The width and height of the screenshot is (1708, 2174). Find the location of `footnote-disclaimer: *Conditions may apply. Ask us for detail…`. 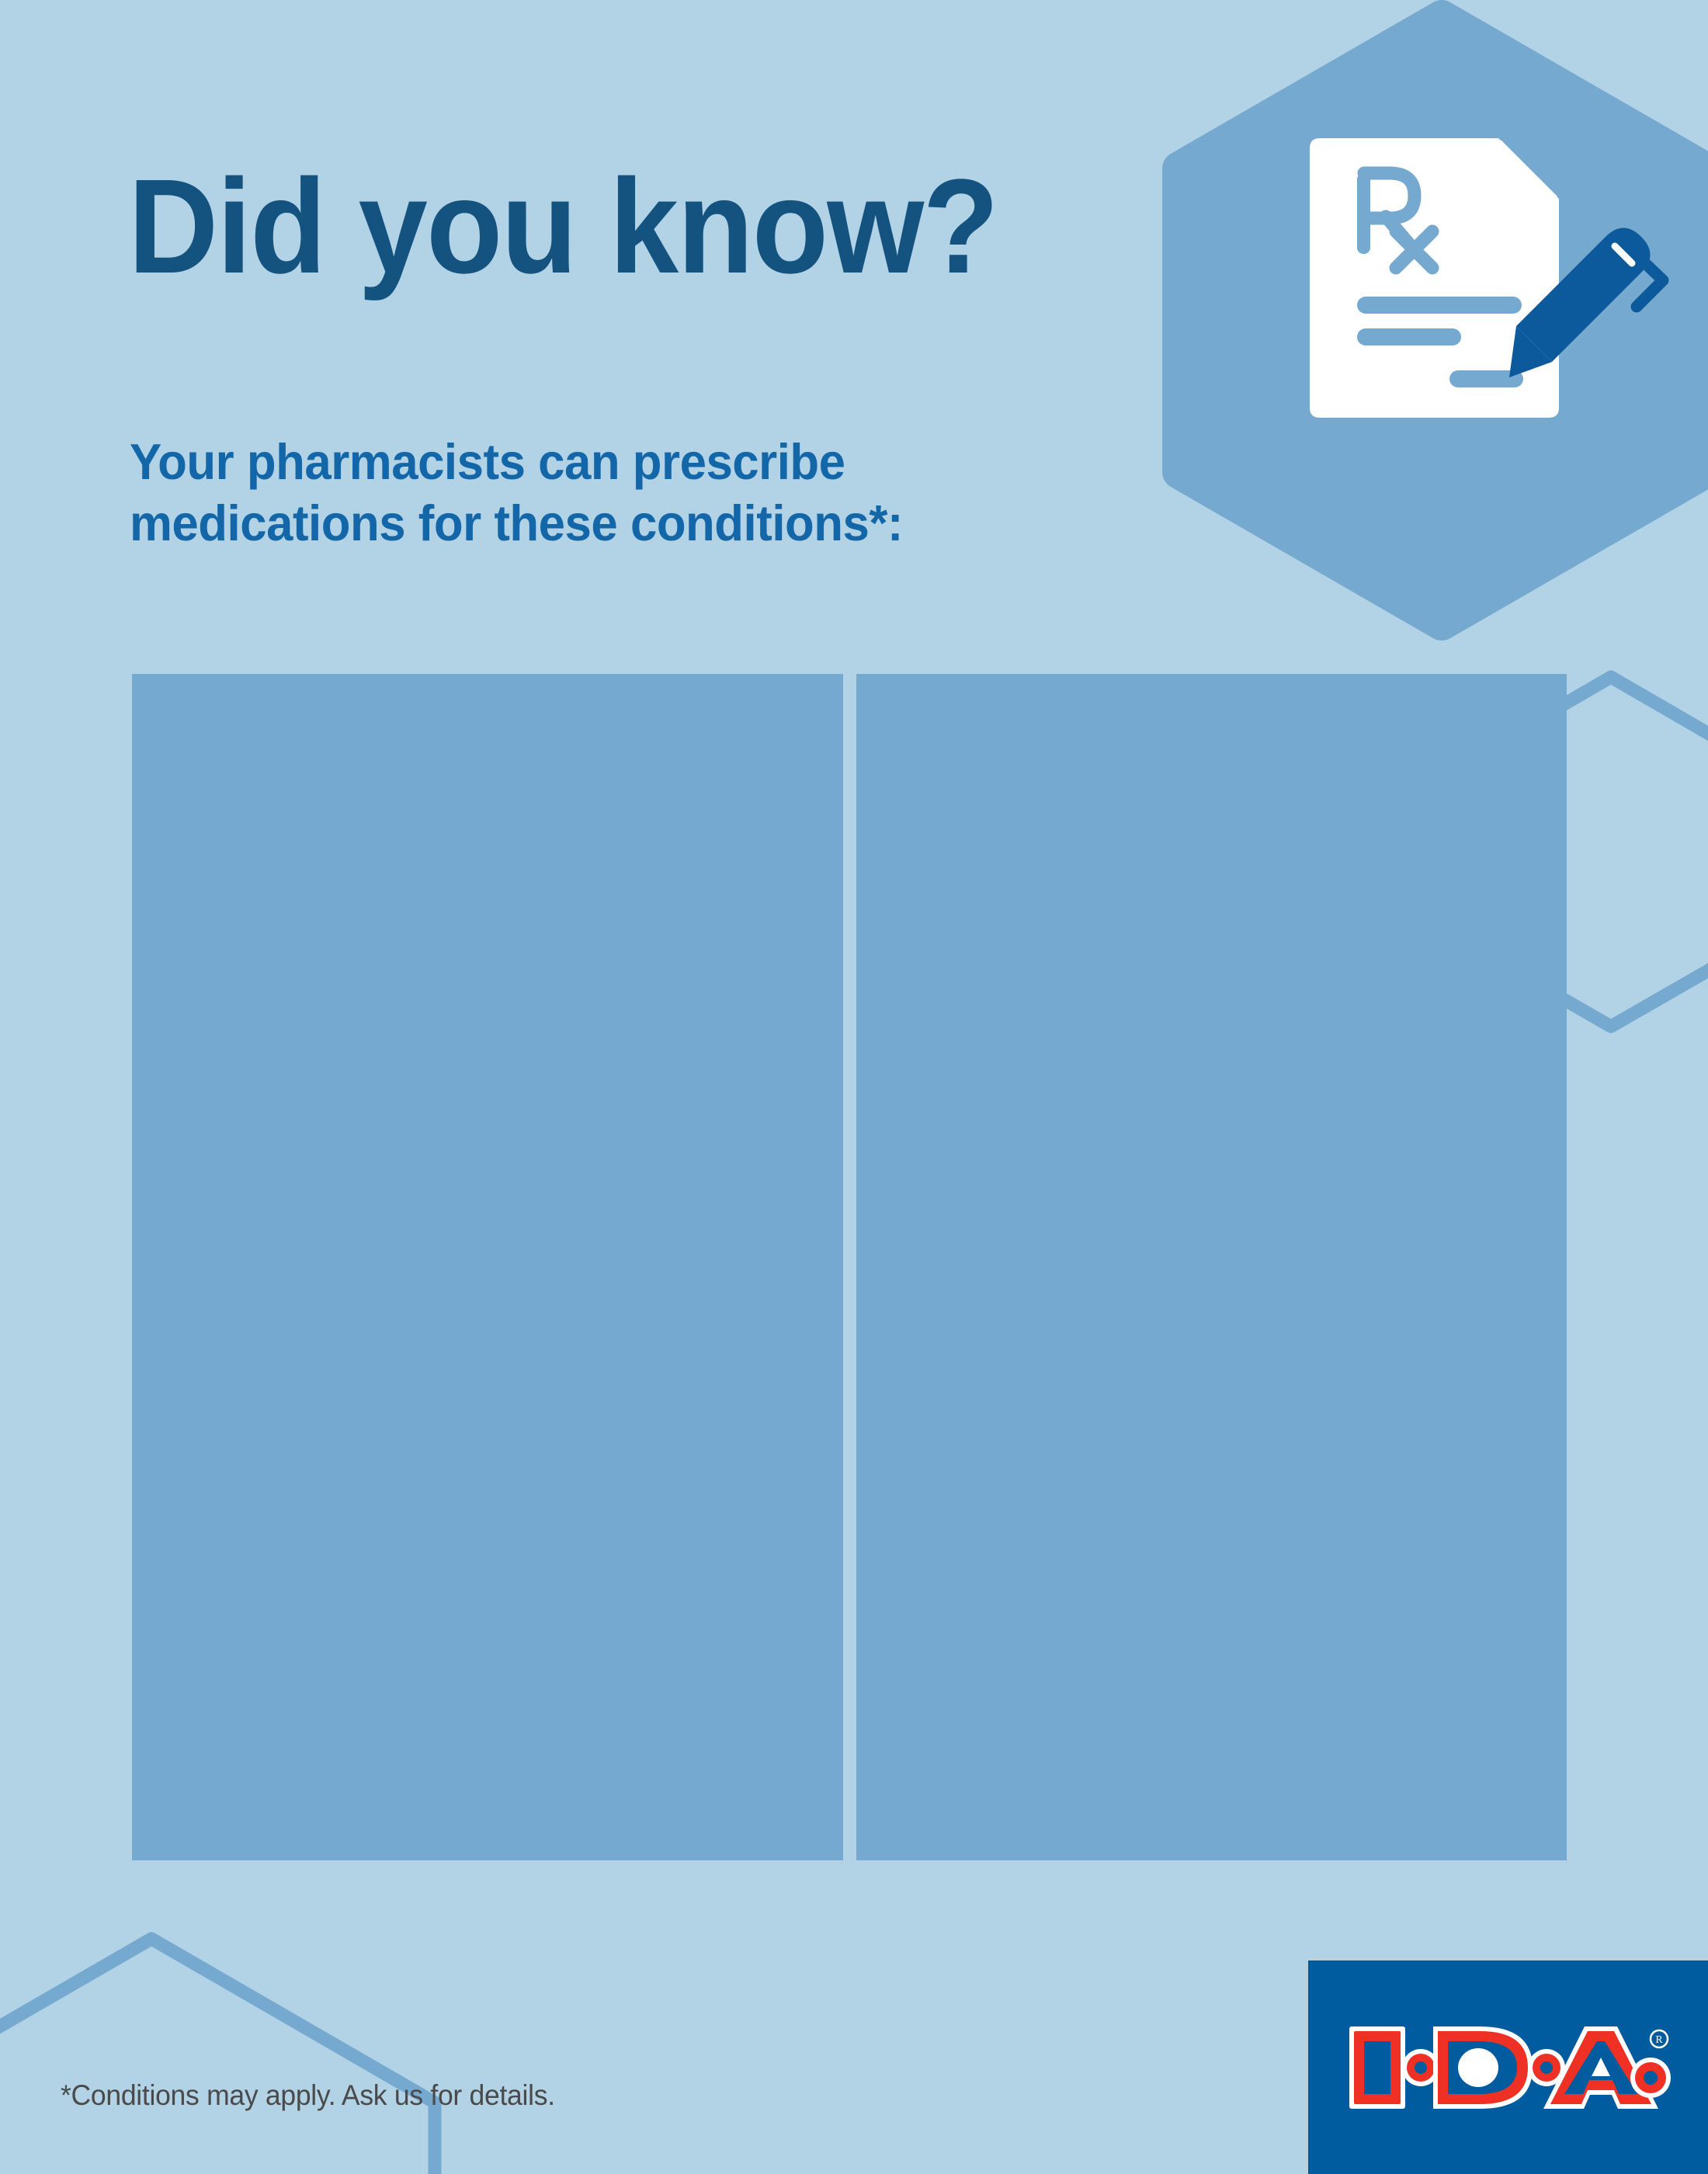

footnote-disclaimer: *Conditions may apply. Ask us for detail… is located at coordinates (308, 2095).